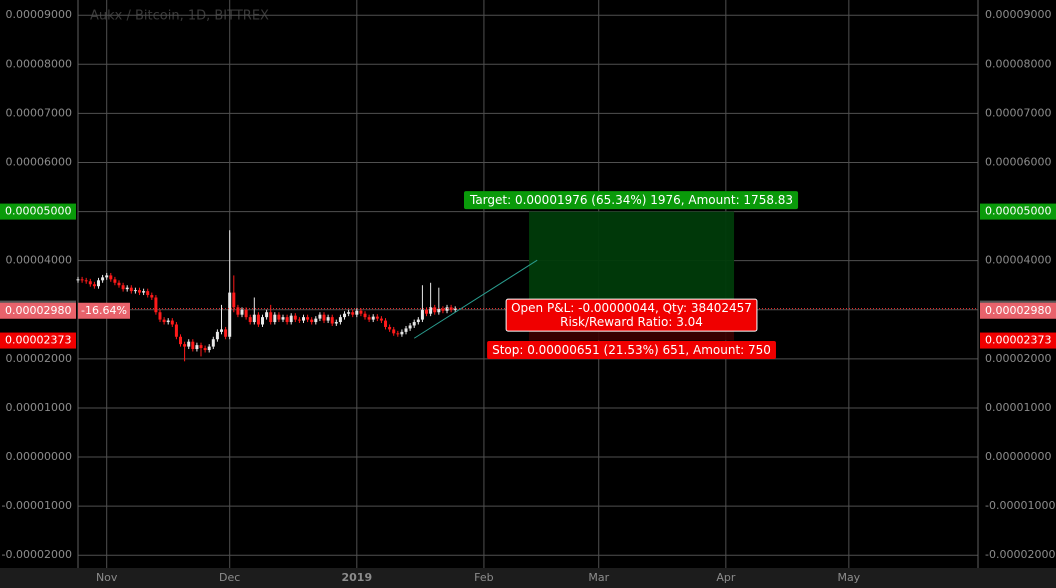 The image size is (1056, 588). Describe the element at coordinates (1018, 112) in the screenshot. I see `y-tick-label: 0.00007000` at that location.